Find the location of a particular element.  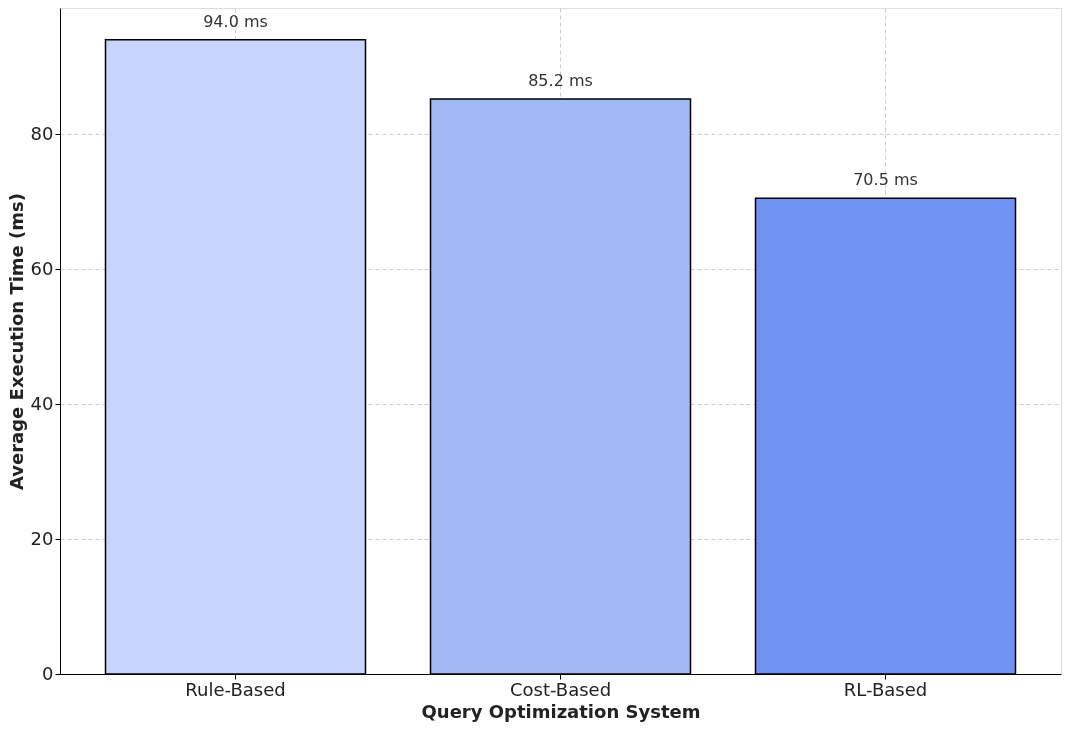

y-tick-label: 0 is located at coordinates (48, 673).